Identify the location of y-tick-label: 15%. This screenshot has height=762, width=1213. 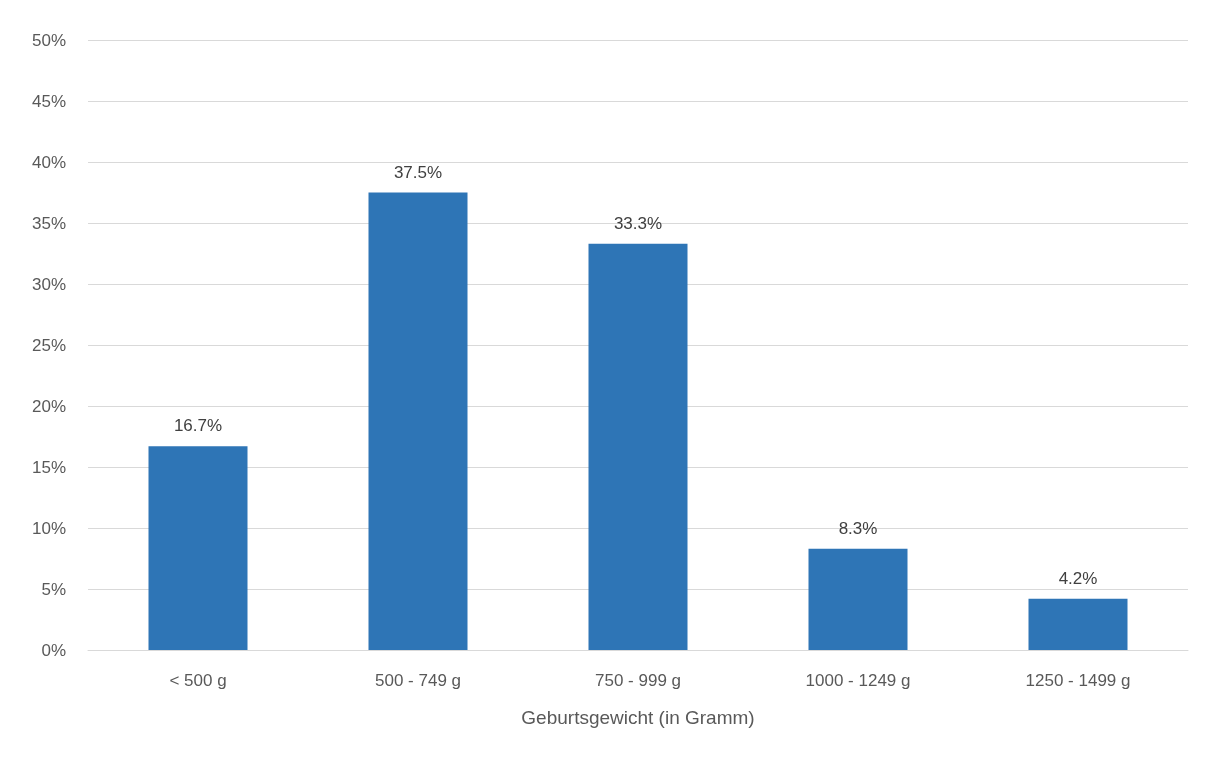
(48, 467).